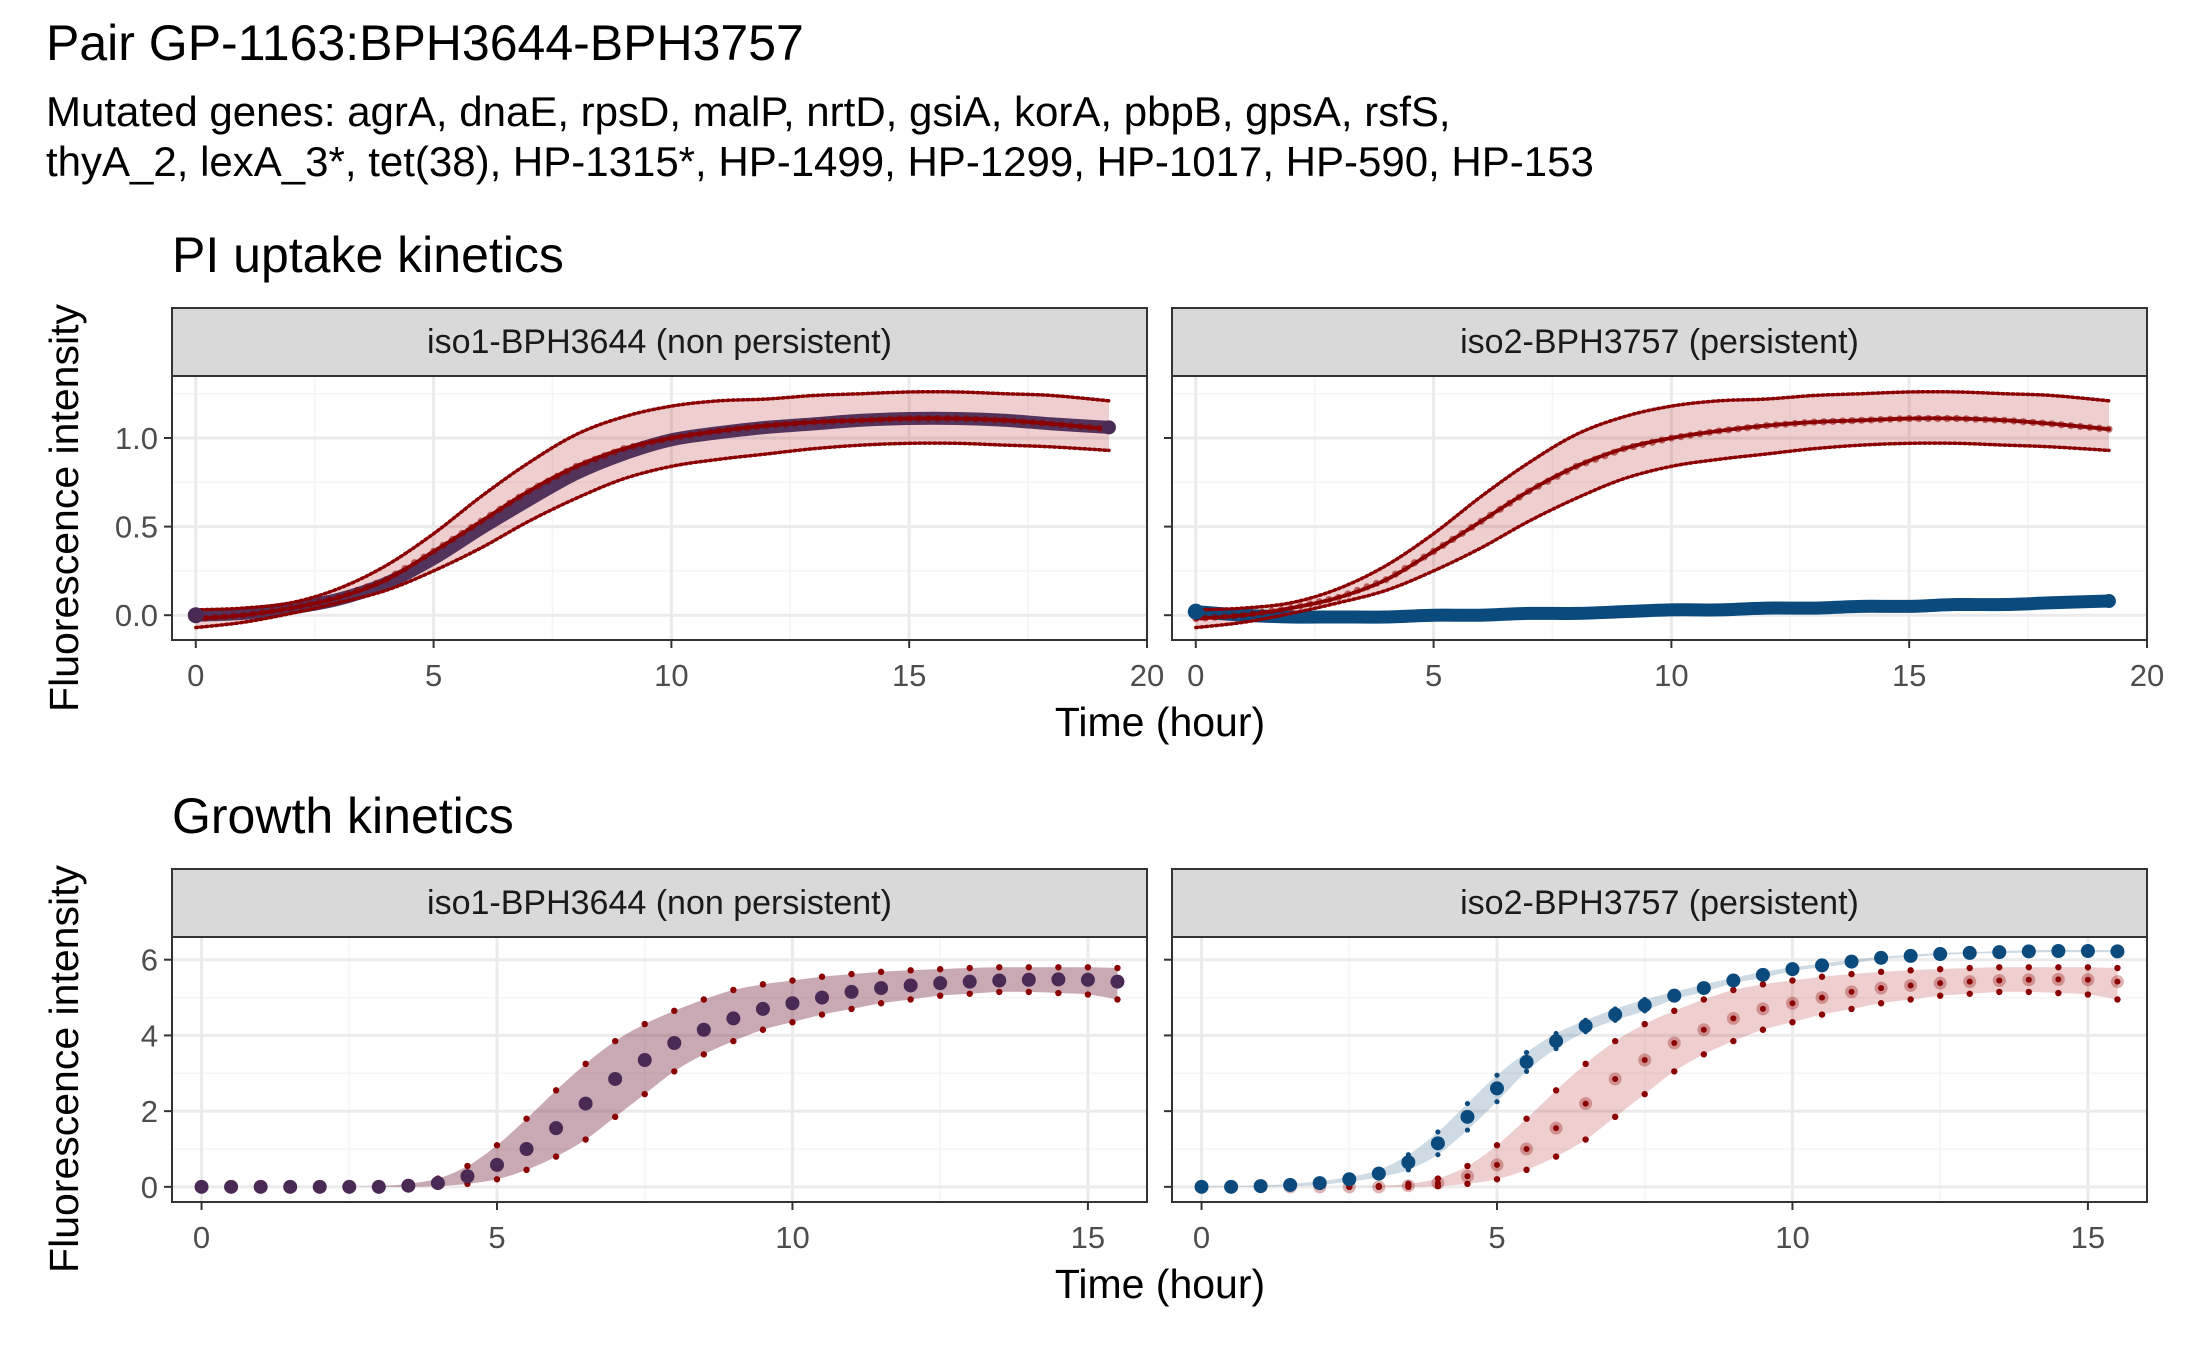  I want to click on y-axis-label-growth: Fluorescence intensity, so click(64, 1069).